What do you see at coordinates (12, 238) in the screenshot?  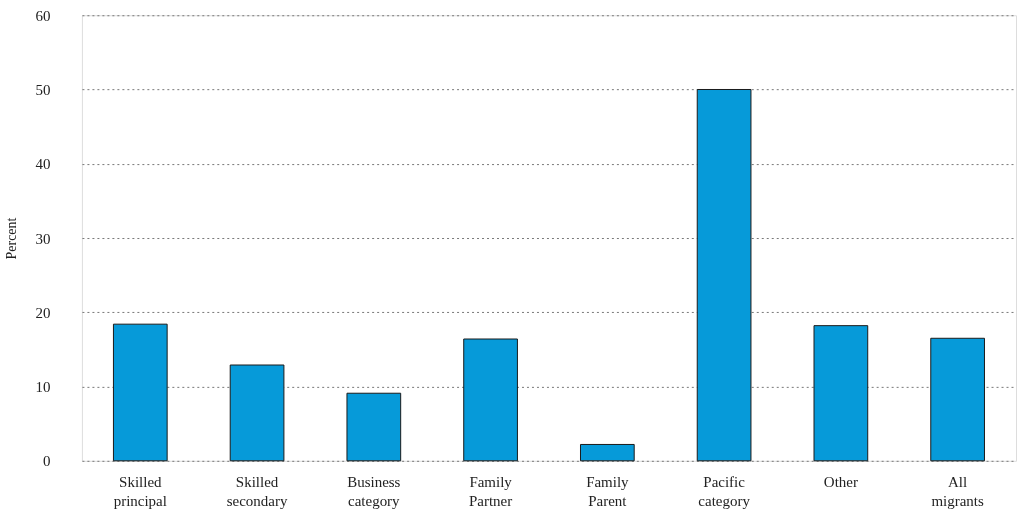 I see `y-axis-title: Percent` at bounding box center [12, 238].